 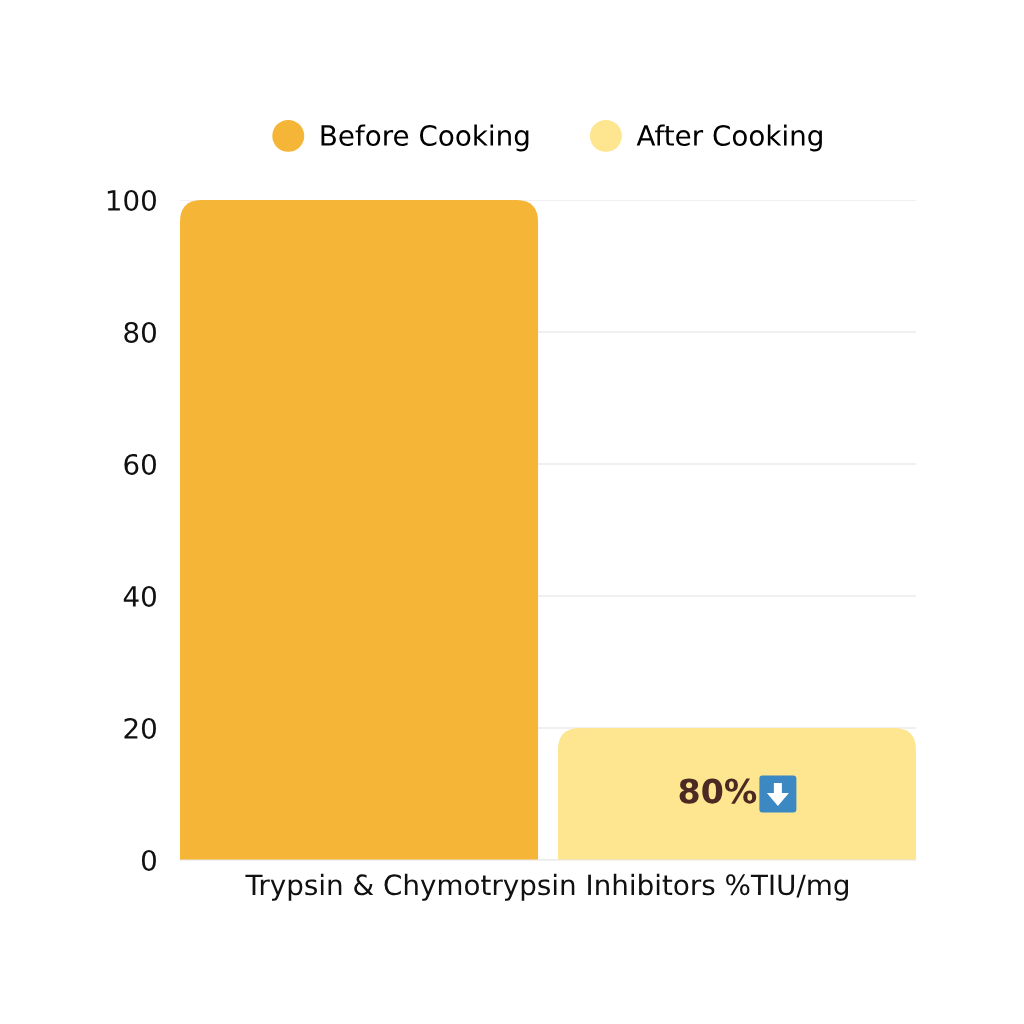 I want to click on annotation: 80%, so click(x=718, y=791).